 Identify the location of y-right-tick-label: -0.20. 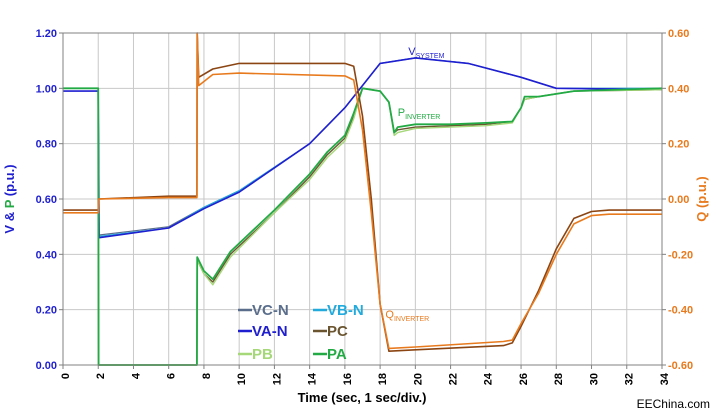
(680, 255).